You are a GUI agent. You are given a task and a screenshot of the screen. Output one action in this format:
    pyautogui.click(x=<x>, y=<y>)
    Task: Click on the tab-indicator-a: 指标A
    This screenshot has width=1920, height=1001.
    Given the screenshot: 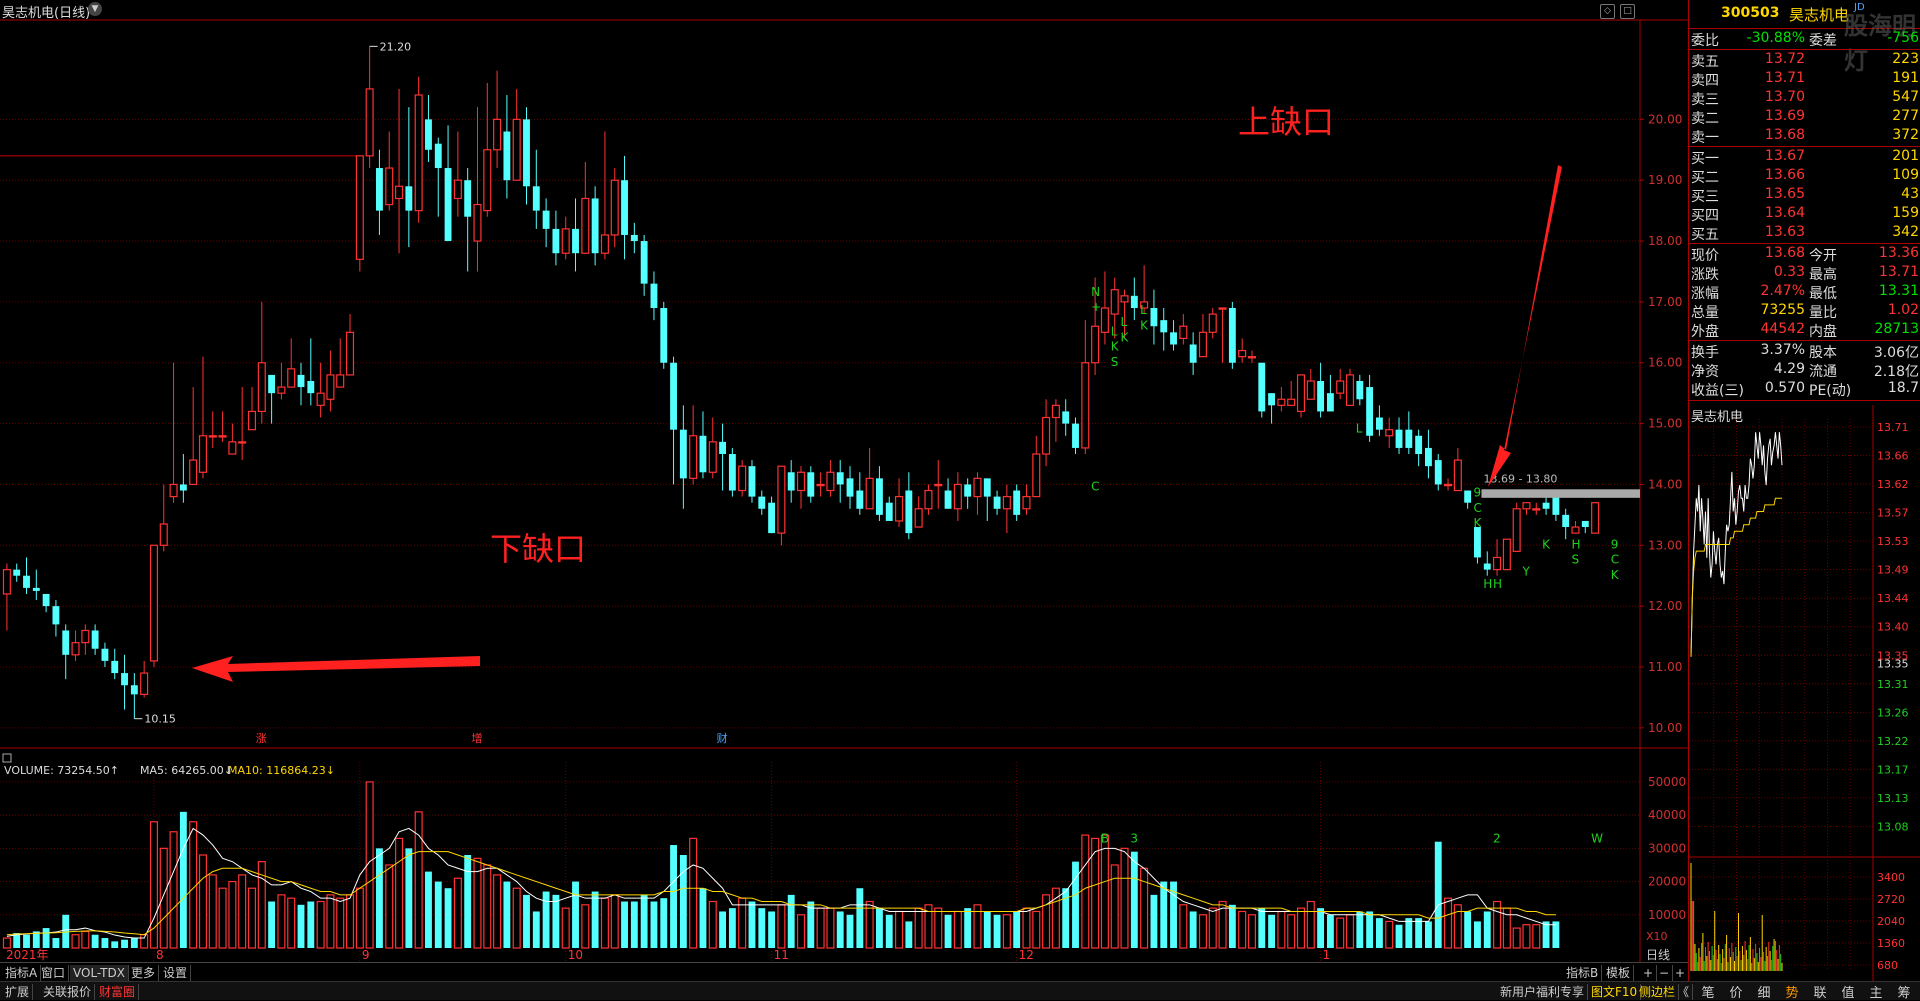 What is the action you would take?
    pyautogui.click(x=22, y=973)
    